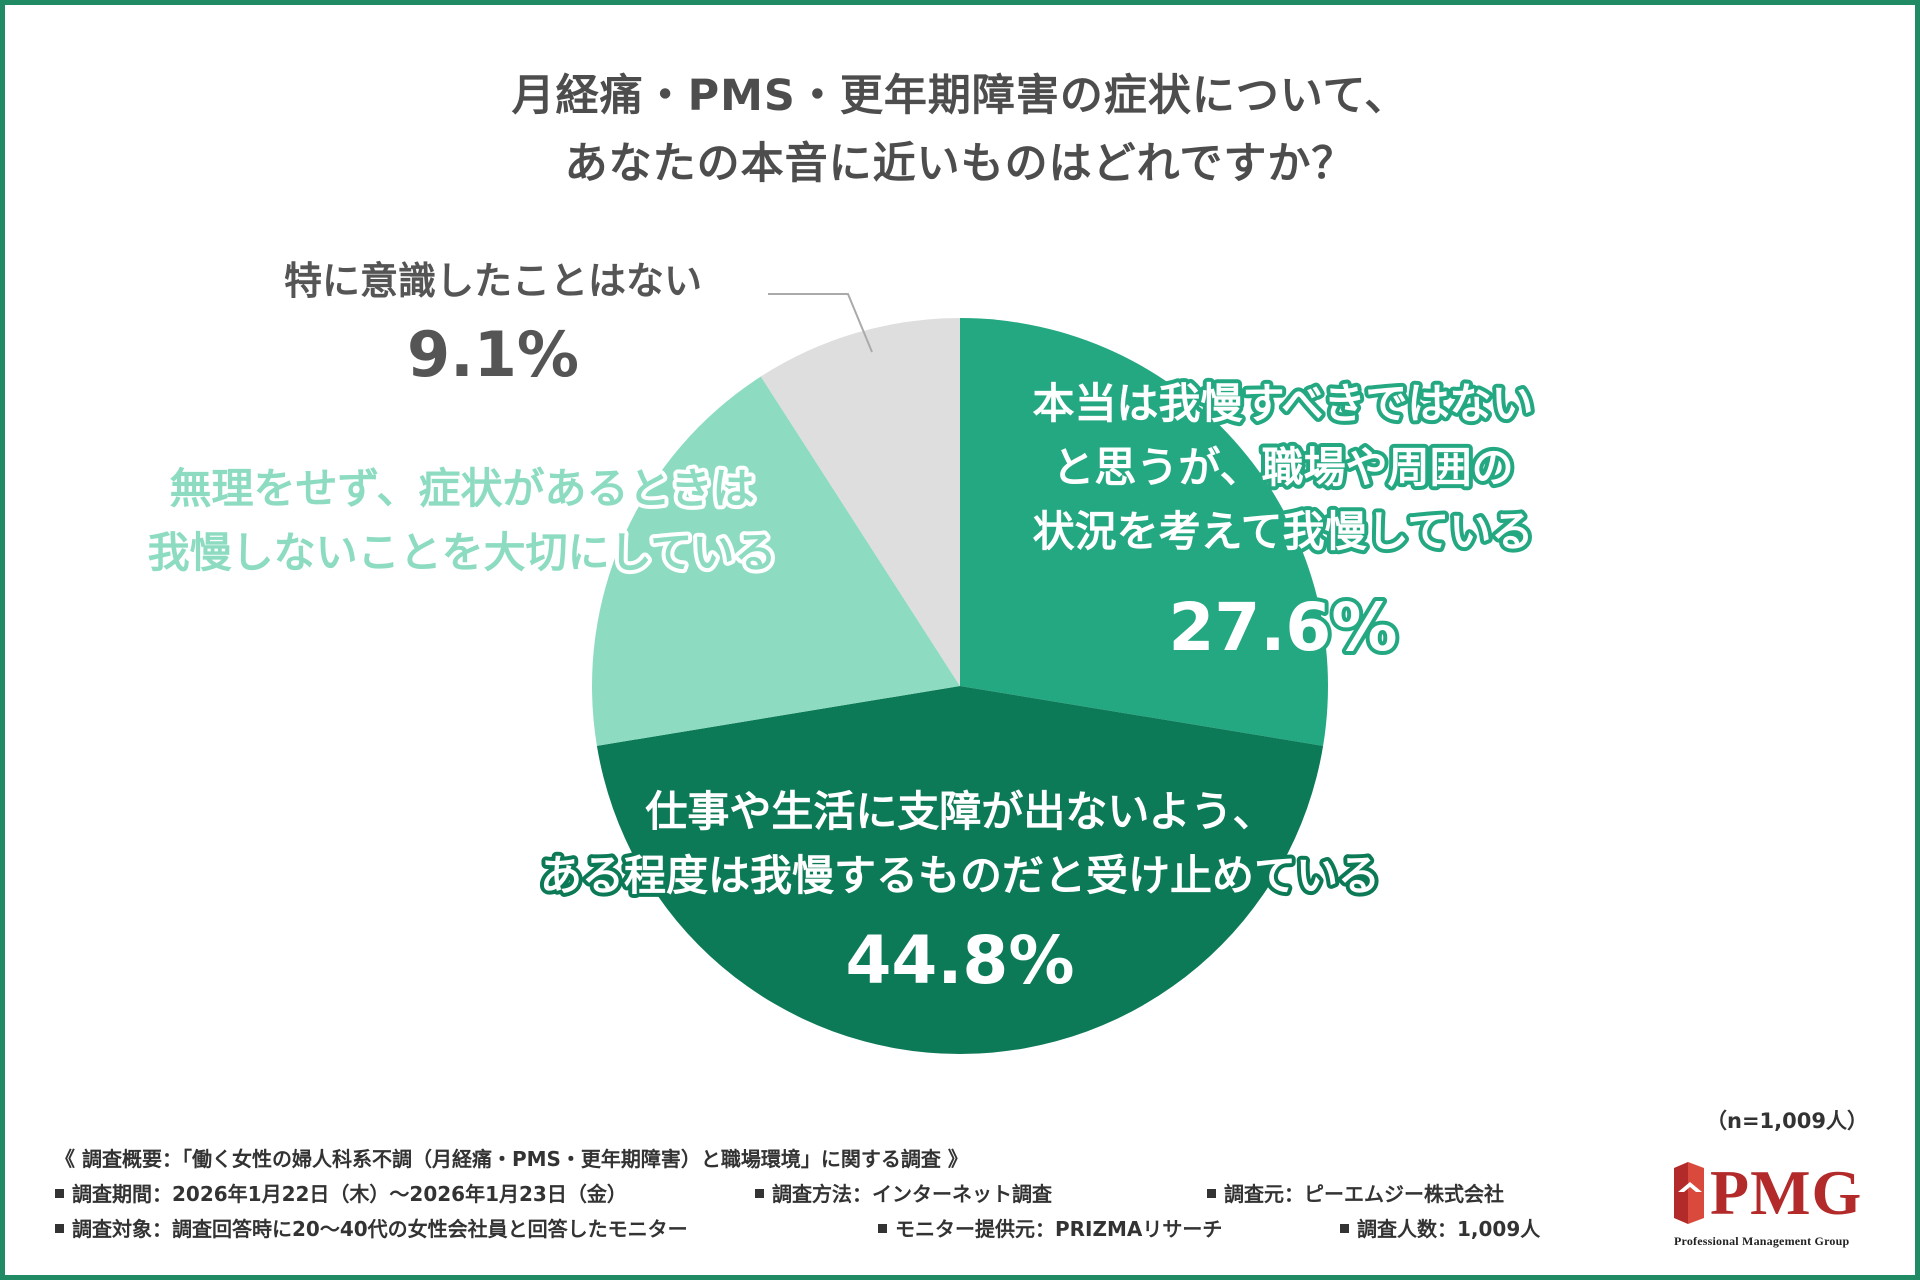 Image resolution: width=1920 pixels, height=1280 pixels. Describe the element at coordinates (493, 281) in the screenshot. I see `slice-4-label-line-1: 特に意識したことはない` at that location.